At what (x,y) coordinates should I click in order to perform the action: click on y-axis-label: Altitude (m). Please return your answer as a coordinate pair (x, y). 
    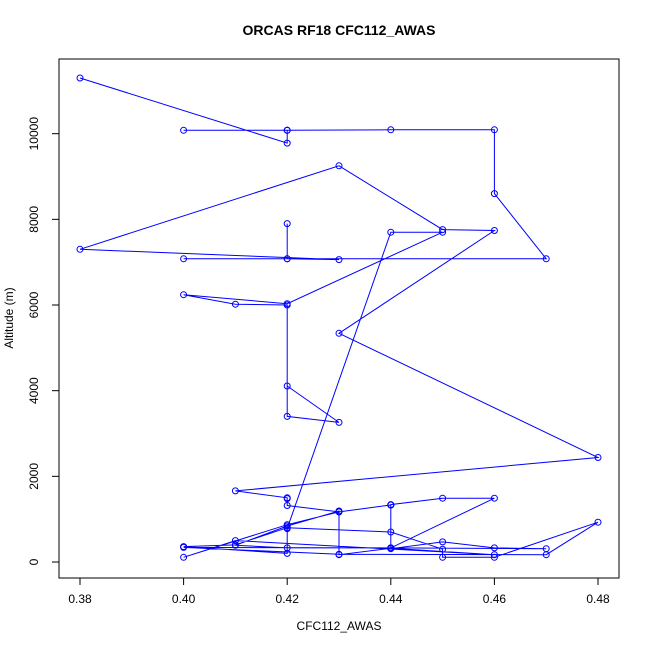
    Looking at the image, I should click on (9, 317).